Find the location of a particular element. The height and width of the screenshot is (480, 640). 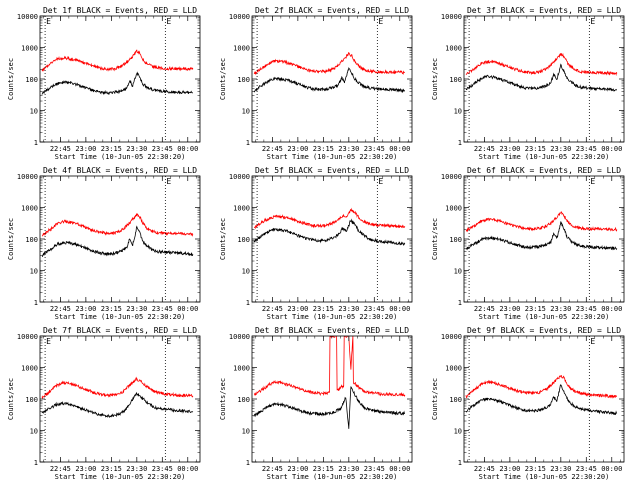

panel-title: Det 4f BLACK = Events, RED = LLD is located at coordinates (120, 170).